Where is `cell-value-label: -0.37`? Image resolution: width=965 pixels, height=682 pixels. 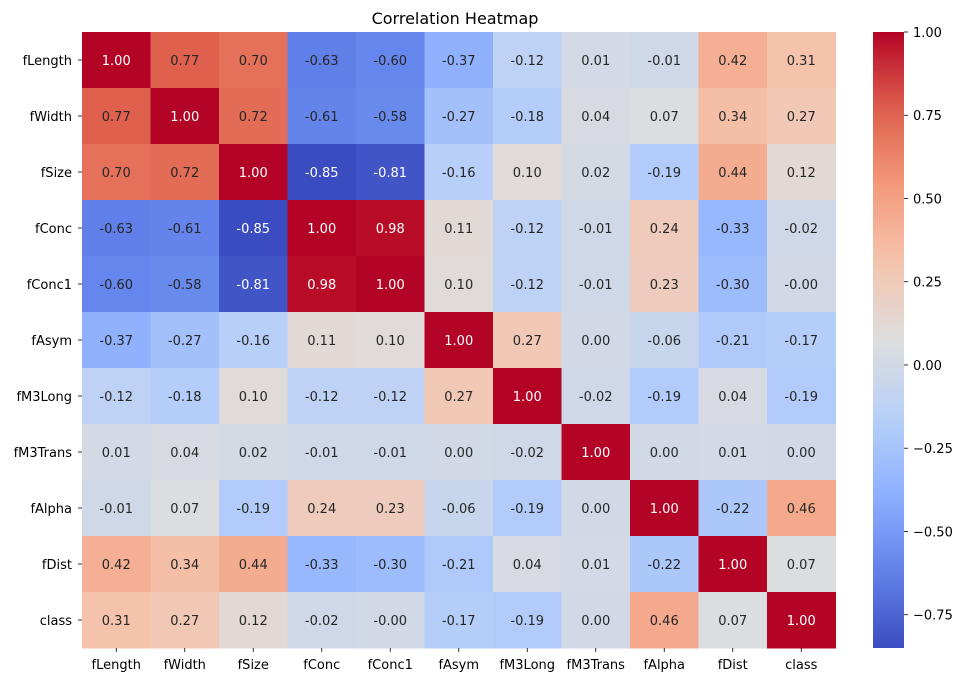
cell-value-label: -0.37 is located at coordinates (459, 61).